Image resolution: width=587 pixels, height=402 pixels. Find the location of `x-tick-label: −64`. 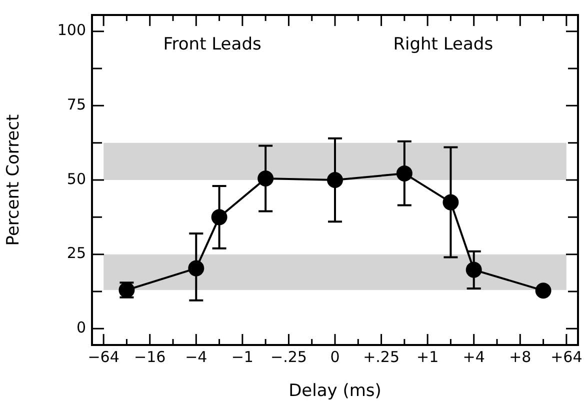

x-tick-label: −64 is located at coordinates (104, 357).